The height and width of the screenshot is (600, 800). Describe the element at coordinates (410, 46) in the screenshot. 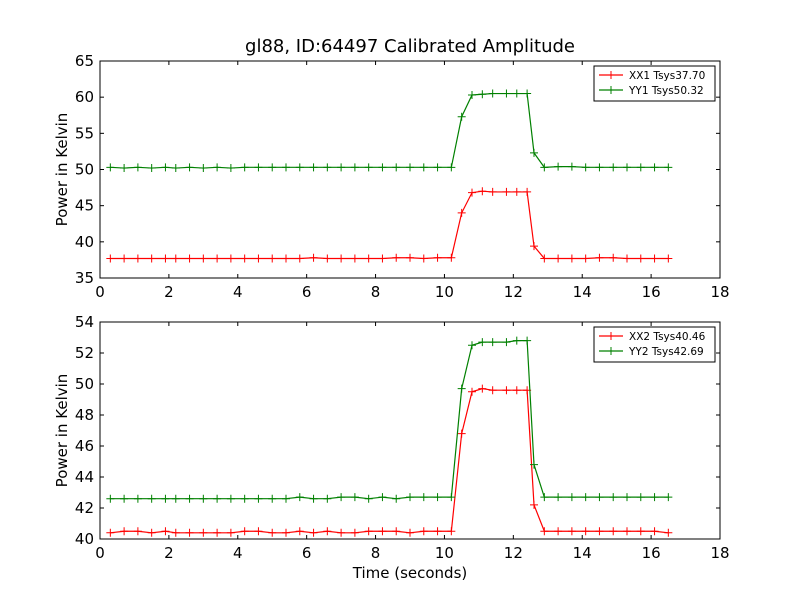

I see `figure-title: gl88, ID:64497 Calibrated Amplitude` at that location.